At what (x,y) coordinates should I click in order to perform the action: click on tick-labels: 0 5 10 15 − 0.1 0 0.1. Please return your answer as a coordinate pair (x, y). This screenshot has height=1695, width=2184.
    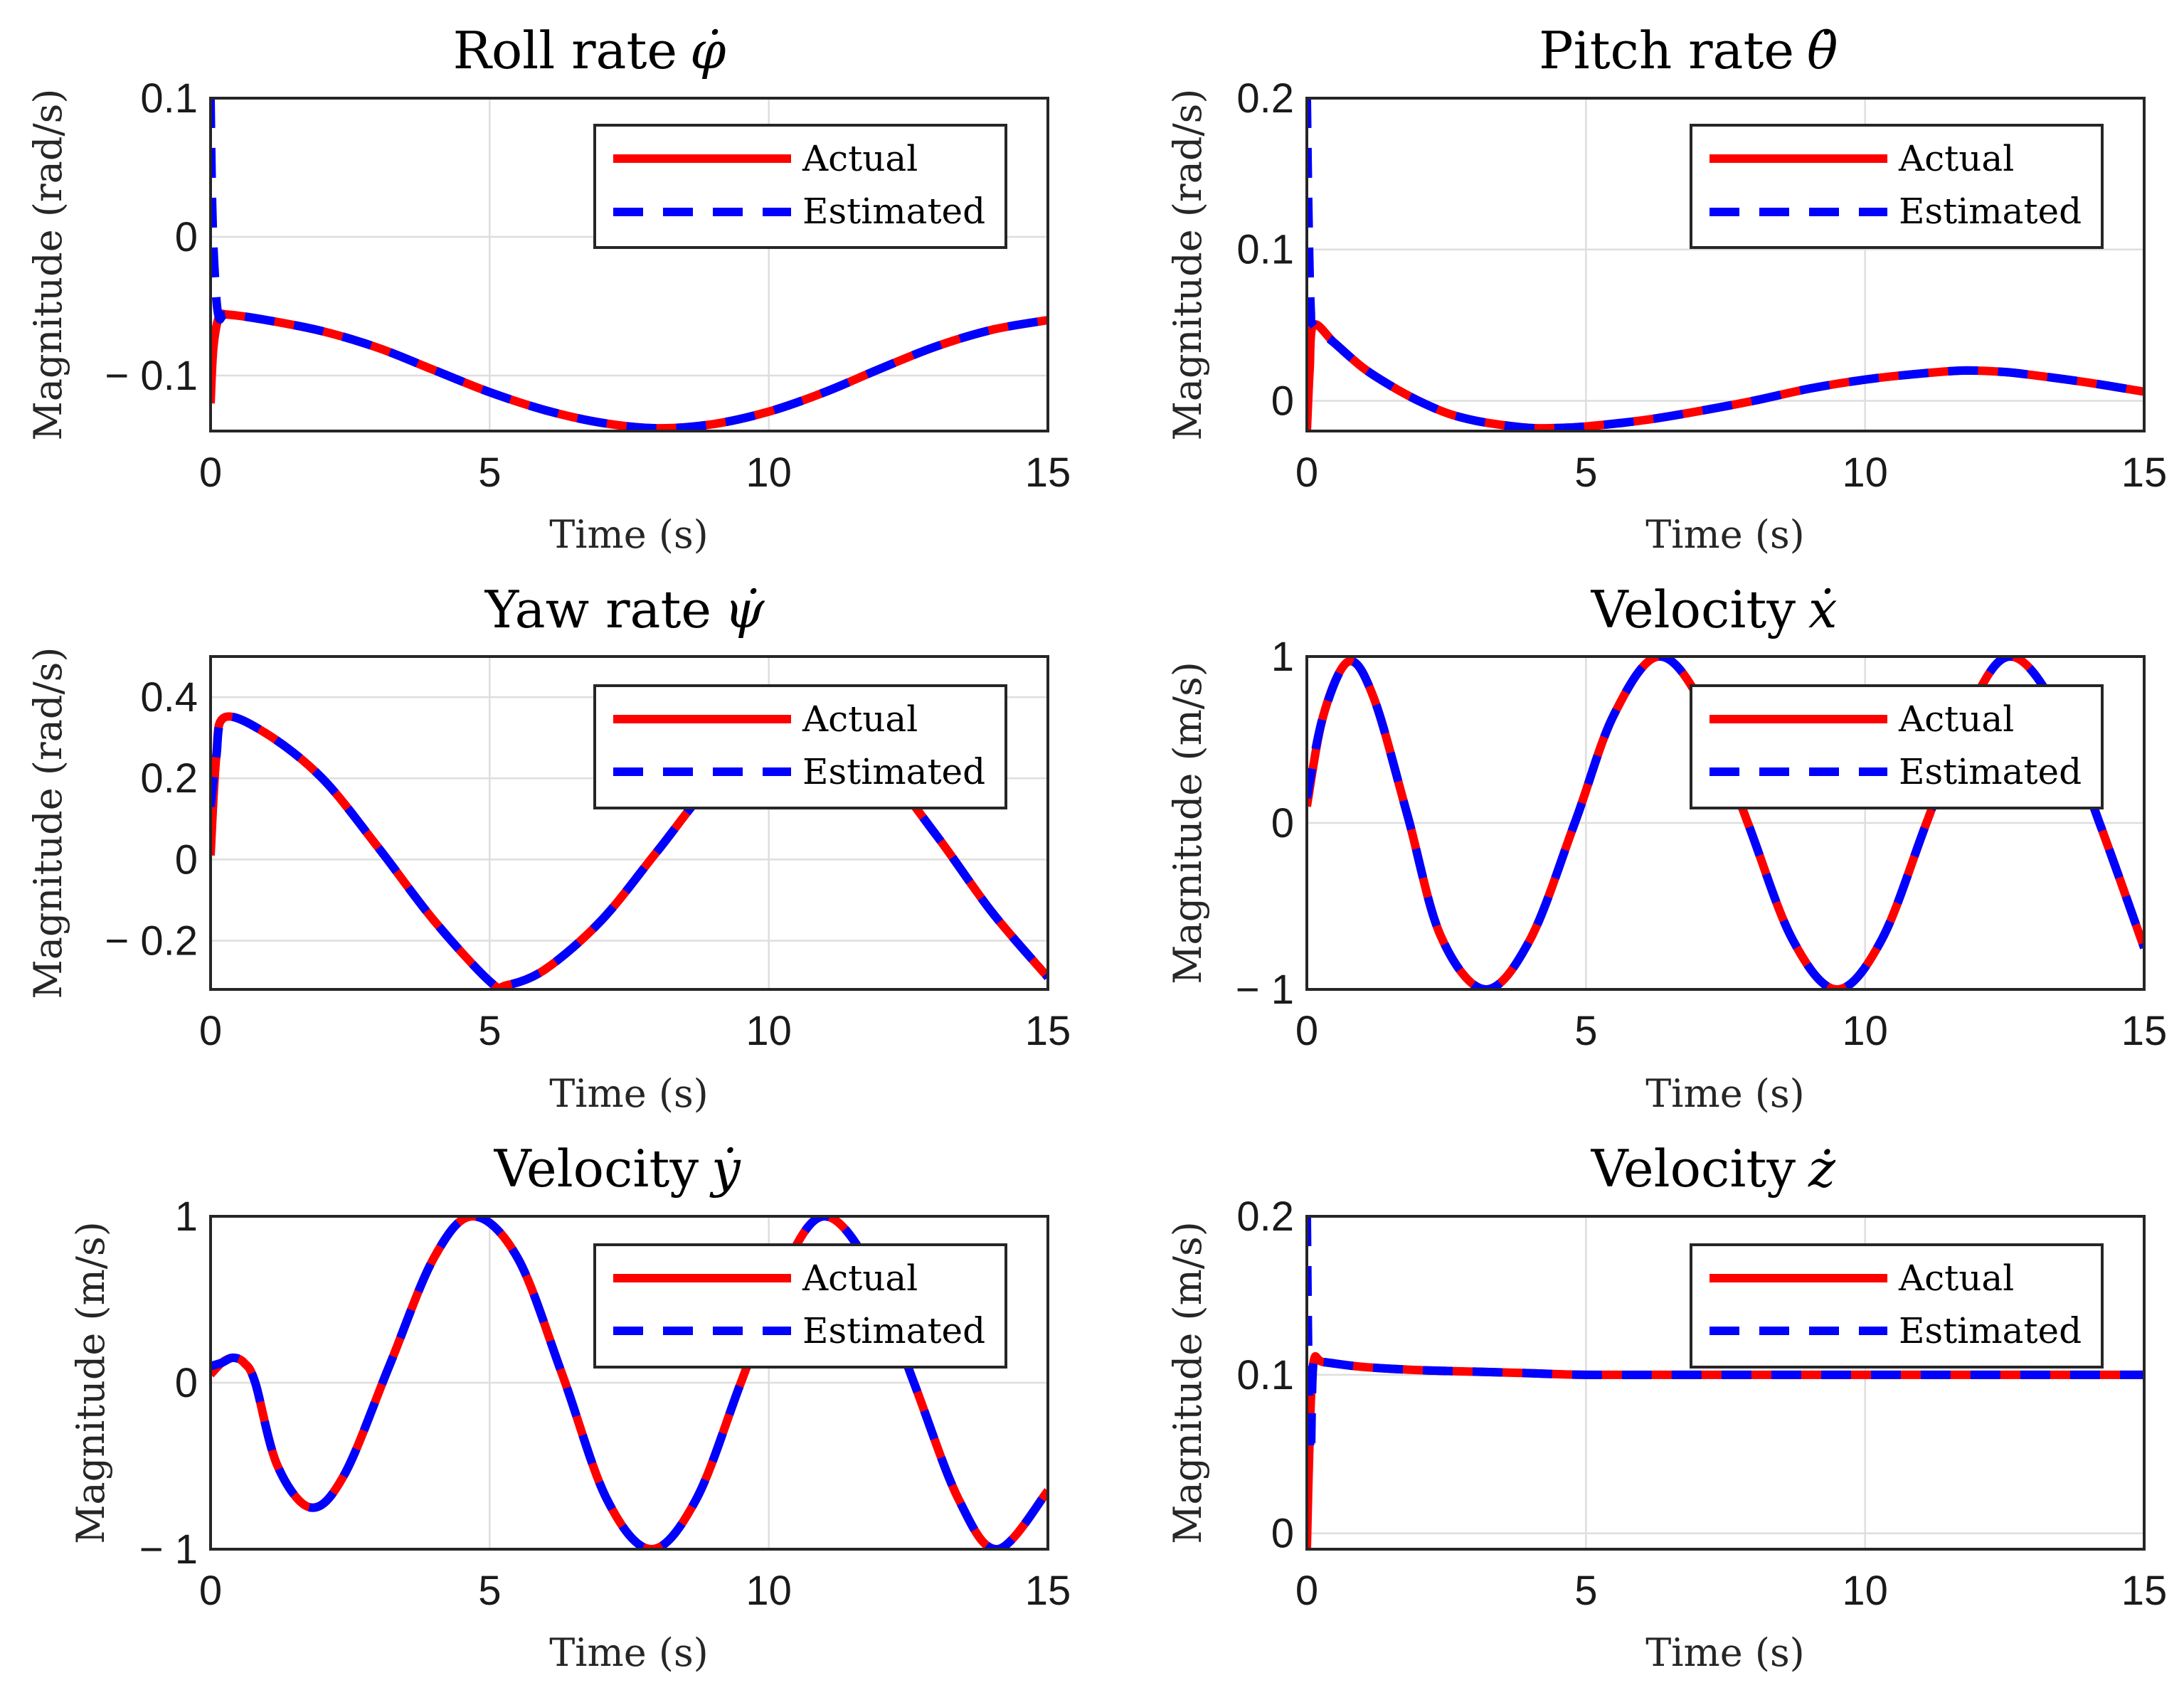
    Looking at the image, I should click on (588, 285).